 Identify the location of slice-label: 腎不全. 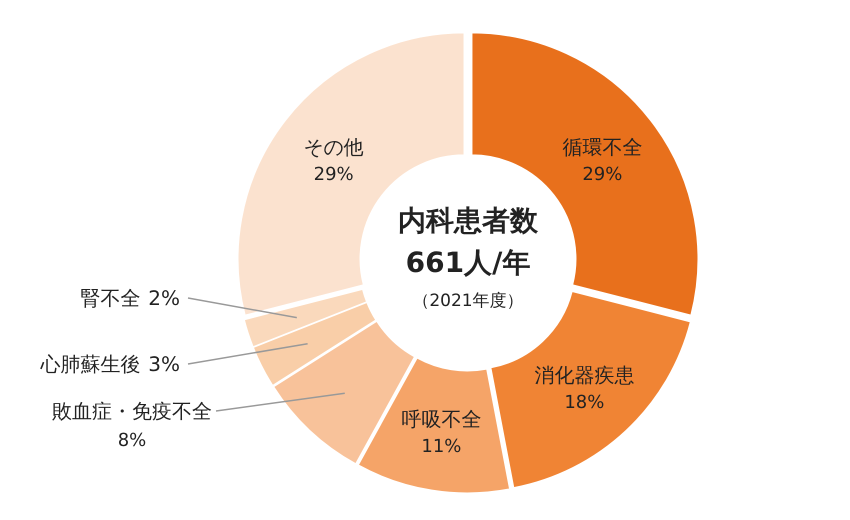
(110, 298).